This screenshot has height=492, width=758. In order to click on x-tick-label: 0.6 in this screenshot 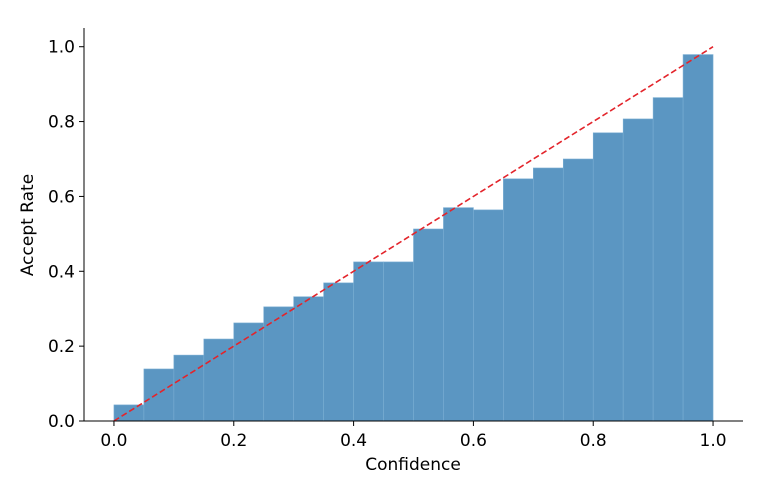, I will do `click(473, 441)`.